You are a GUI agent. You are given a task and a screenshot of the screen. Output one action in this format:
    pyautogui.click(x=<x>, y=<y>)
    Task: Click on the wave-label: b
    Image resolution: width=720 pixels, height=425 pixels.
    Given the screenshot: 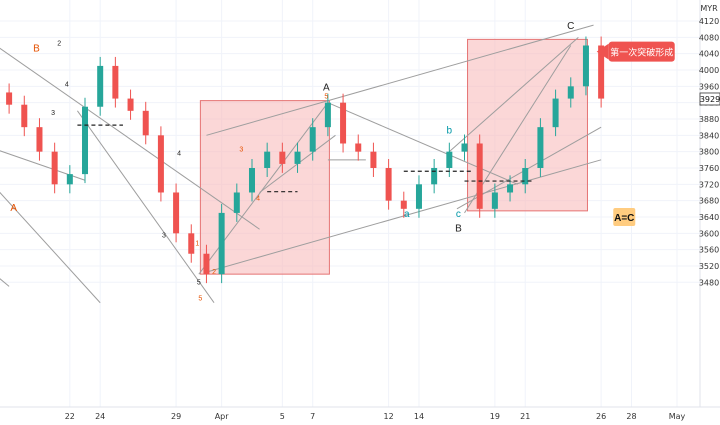 What is the action you would take?
    pyautogui.click(x=450, y=130)
    